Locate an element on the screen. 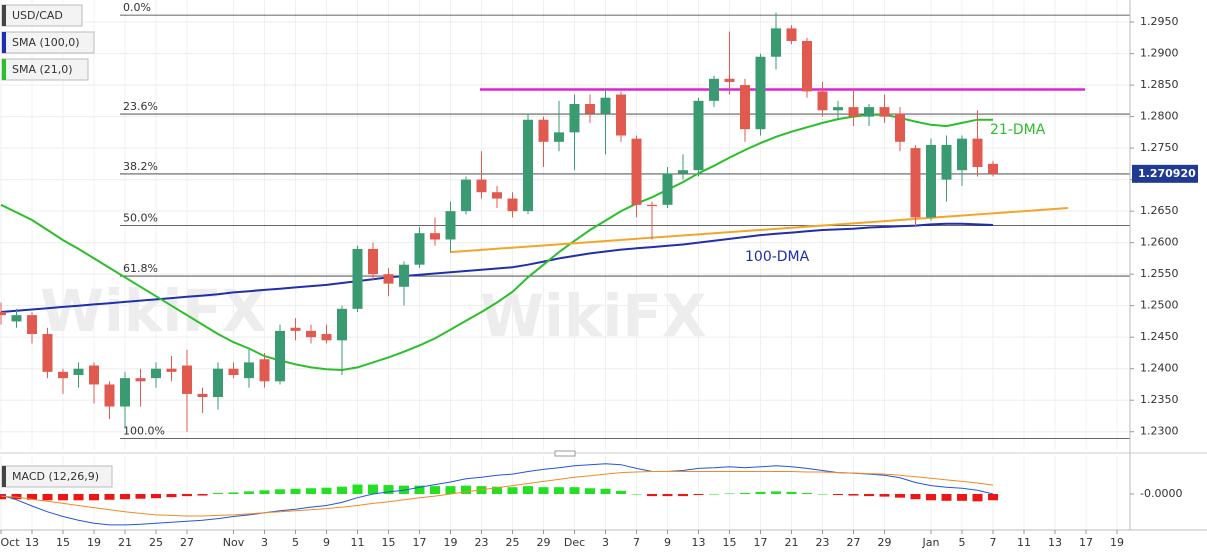 The width and height of the screenshot is (1207, 555). x-tick-label: 21 is located at coordinates (125, 542).